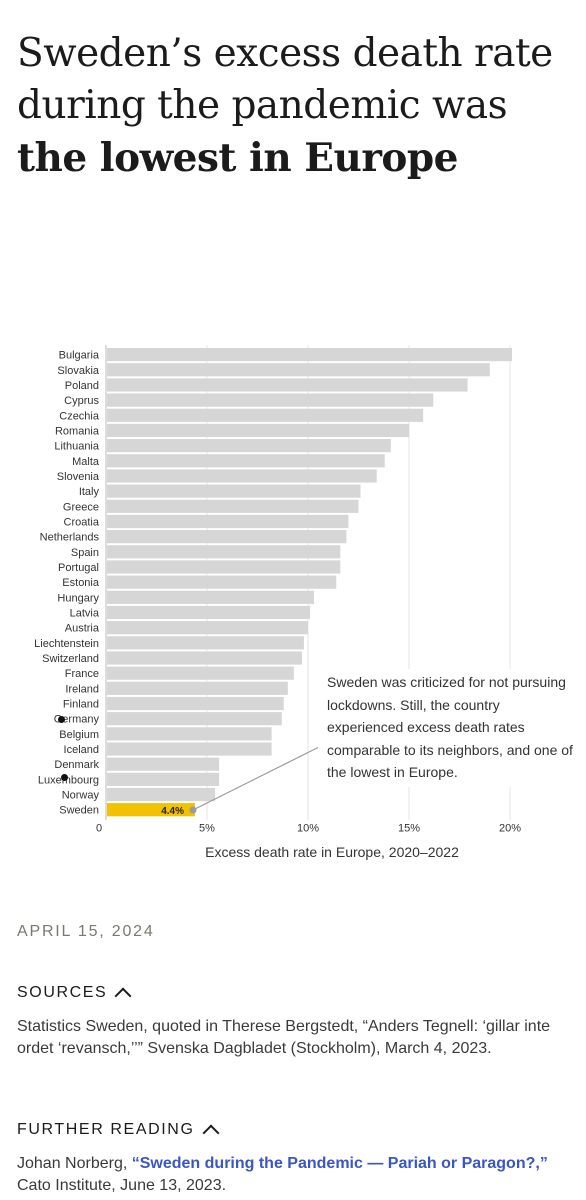 The width and height of the screenshot is (586, 1200). I want to click on category-label: Greece, so click(81, 507).